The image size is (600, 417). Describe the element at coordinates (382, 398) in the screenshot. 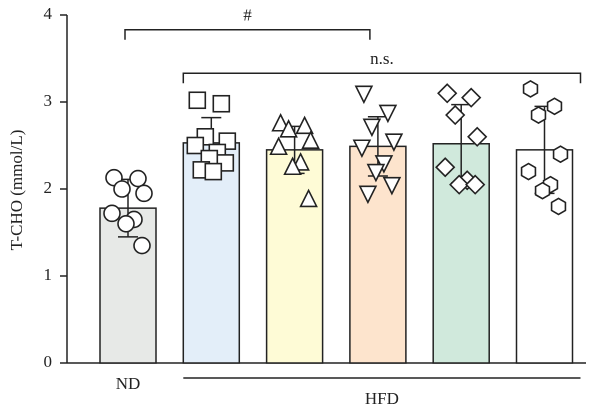

I see `group-label: HFD` at that location.